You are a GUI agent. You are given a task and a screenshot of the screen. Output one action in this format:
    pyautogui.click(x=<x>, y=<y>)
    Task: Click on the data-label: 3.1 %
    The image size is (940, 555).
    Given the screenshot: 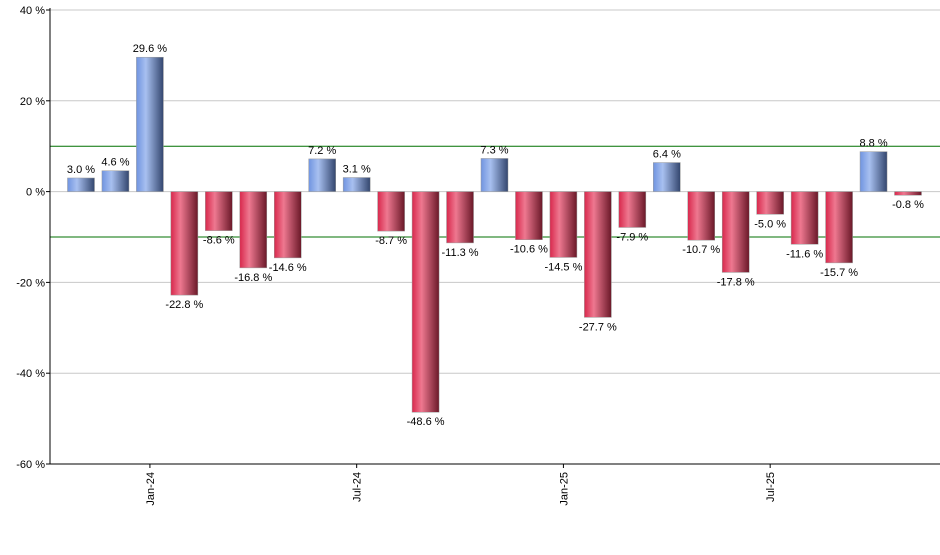 What is the action you would take?
    pyautogui.click(x=357, y=170)
    